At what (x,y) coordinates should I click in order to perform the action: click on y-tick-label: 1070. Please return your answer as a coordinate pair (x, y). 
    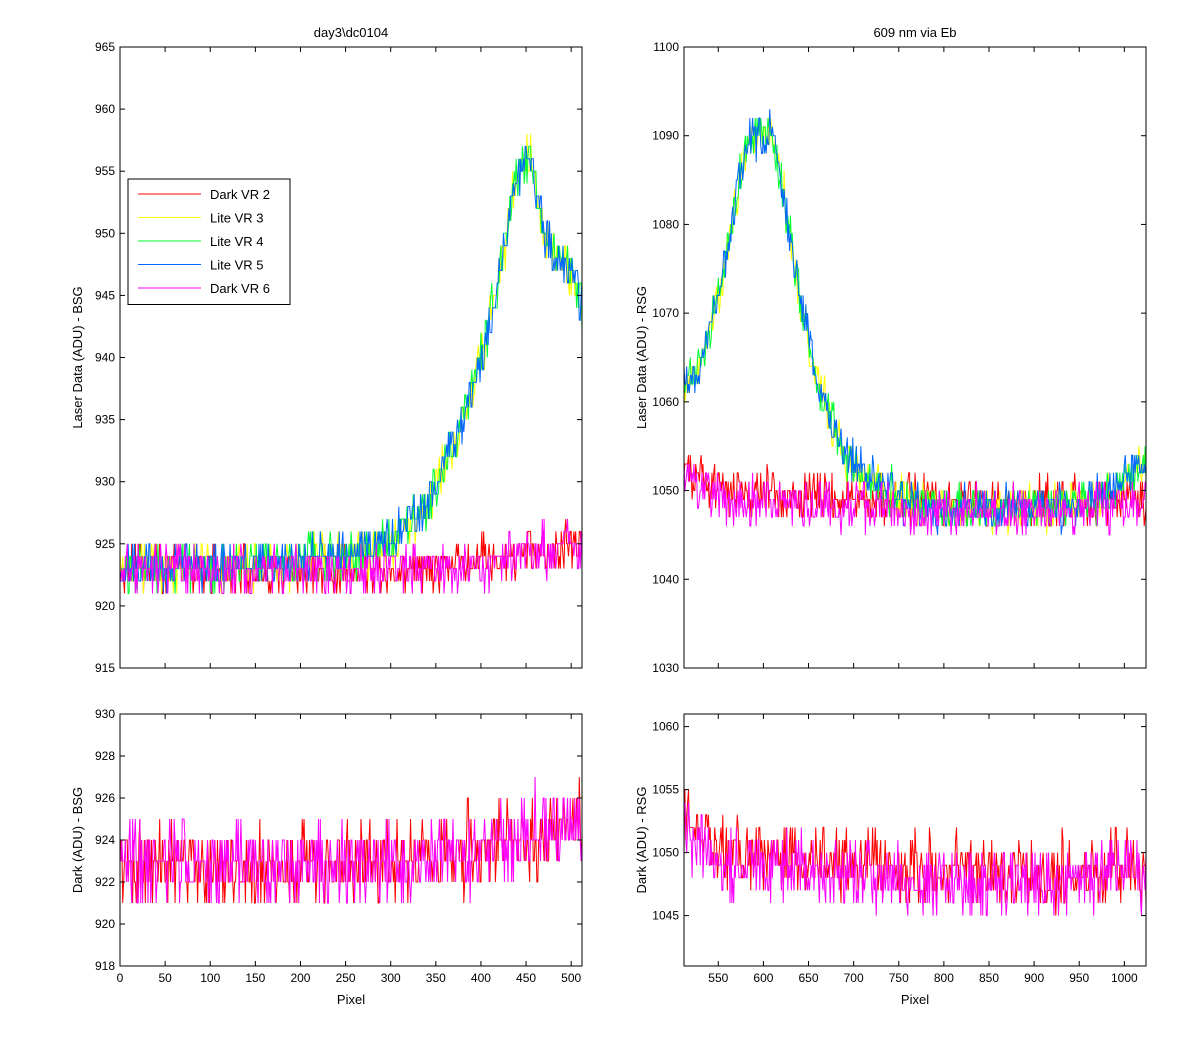
    Looking at the image, I should click on (665, 313).